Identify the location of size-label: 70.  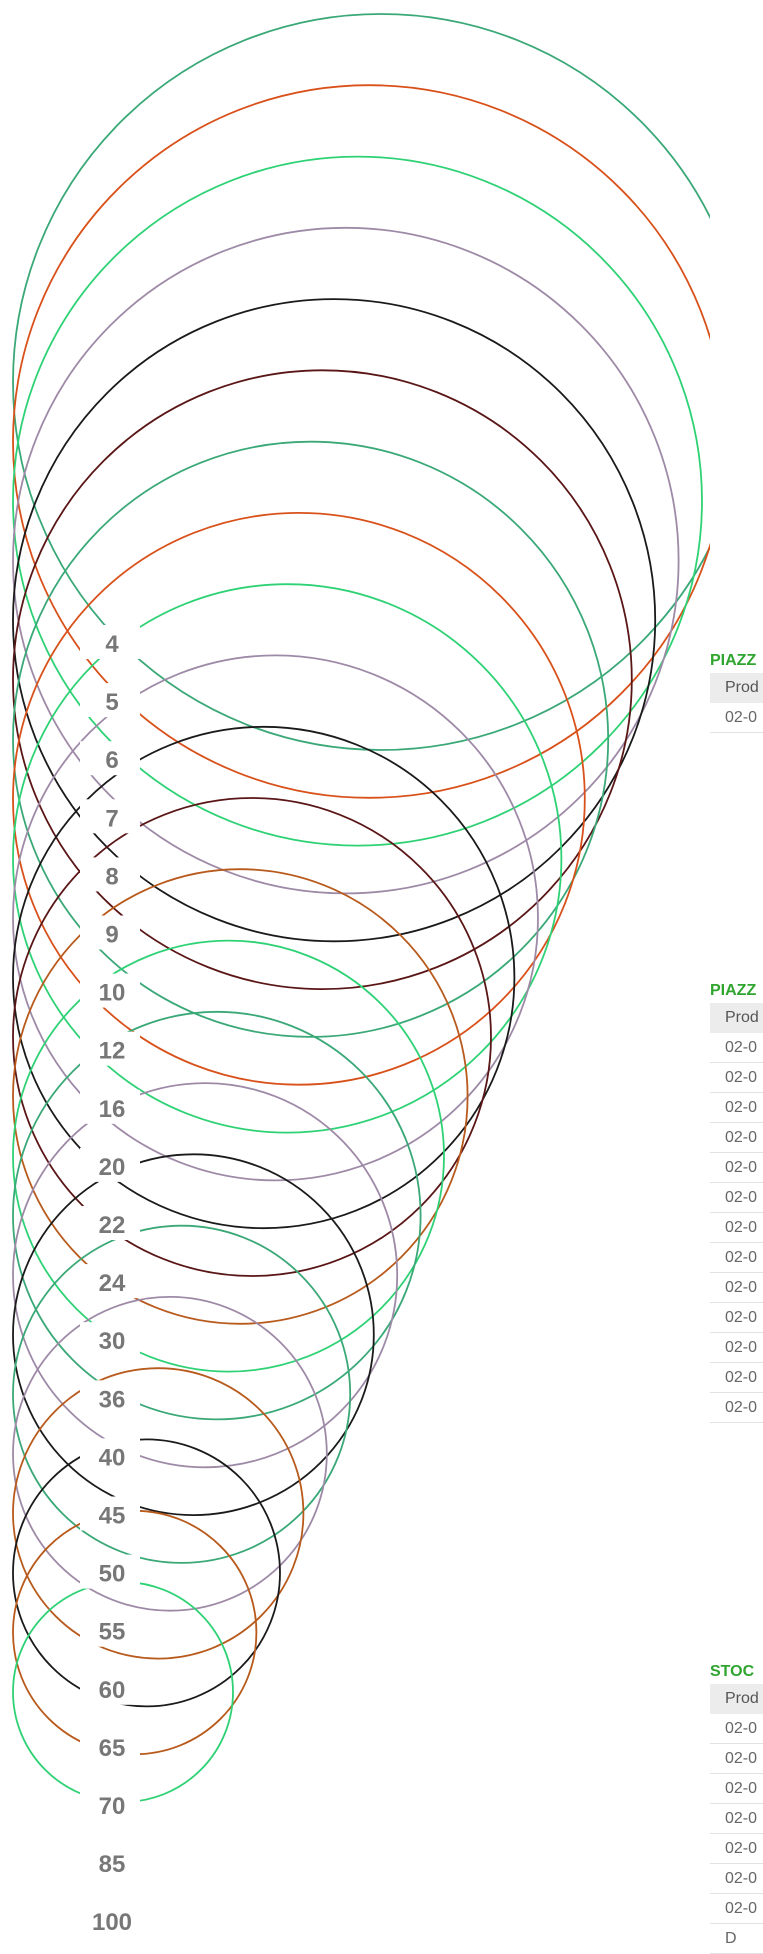
(112, 1806).